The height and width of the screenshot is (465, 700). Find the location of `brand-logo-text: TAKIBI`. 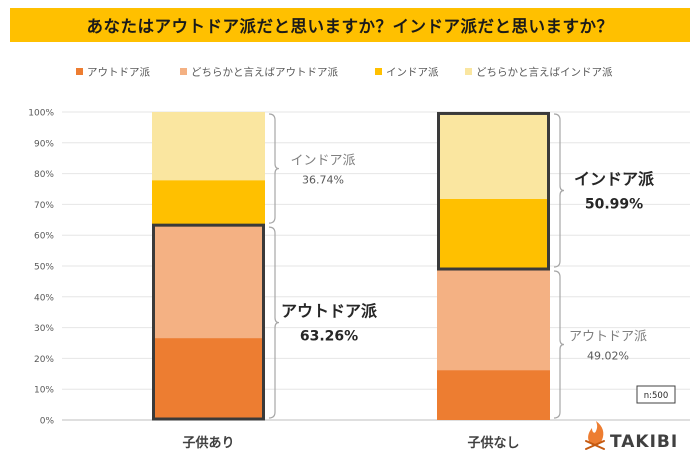

brand-logo-text: TAKIBI is located at coordinates (644, 442).